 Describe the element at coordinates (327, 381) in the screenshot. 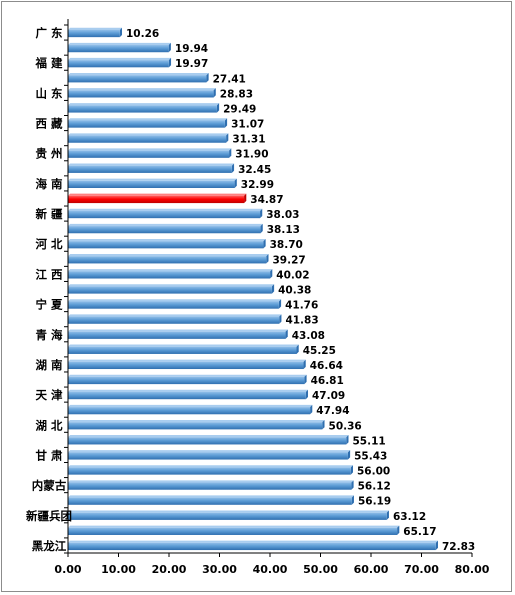

I see `data-label: 46.81` at that location.